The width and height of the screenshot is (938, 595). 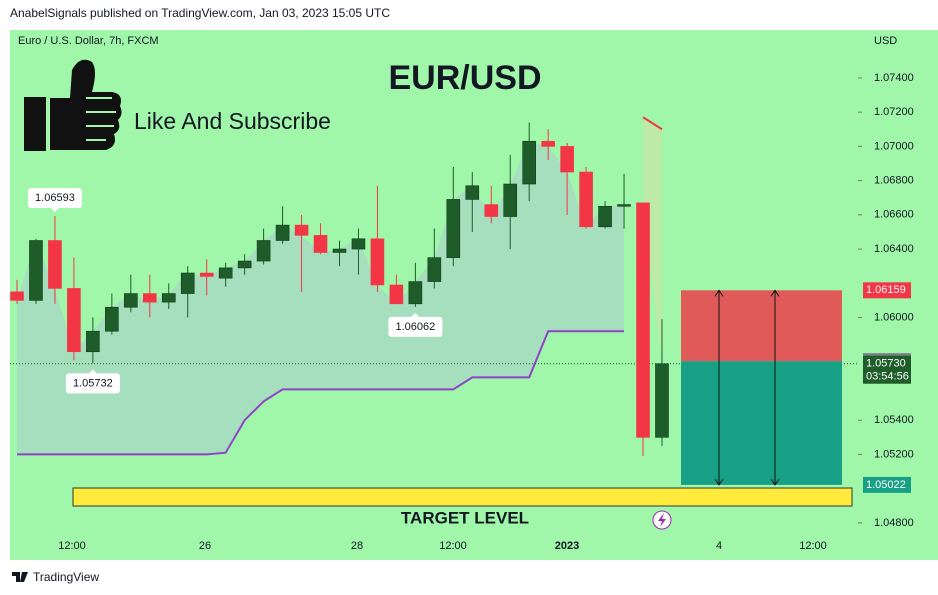 I want to click on marker-label: 1.06593, so click(x=55, y=198).